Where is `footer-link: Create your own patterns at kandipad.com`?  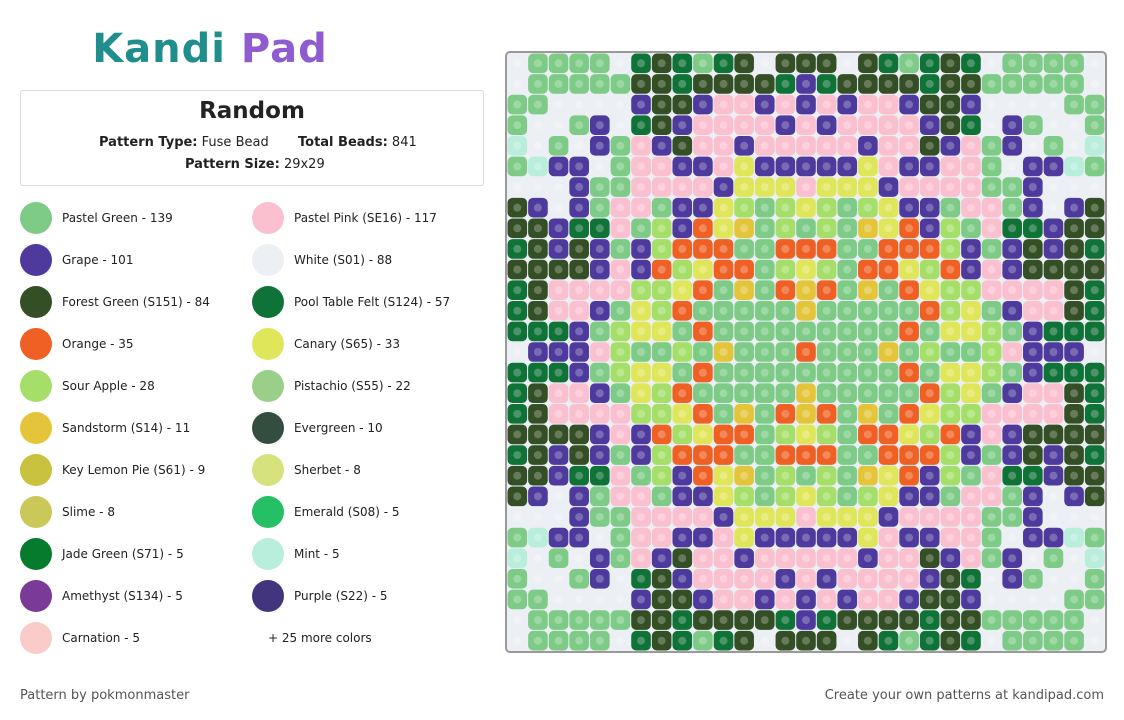
footer-link: Create your own patterns at kandipad.com is located at coordinates (964, 695).